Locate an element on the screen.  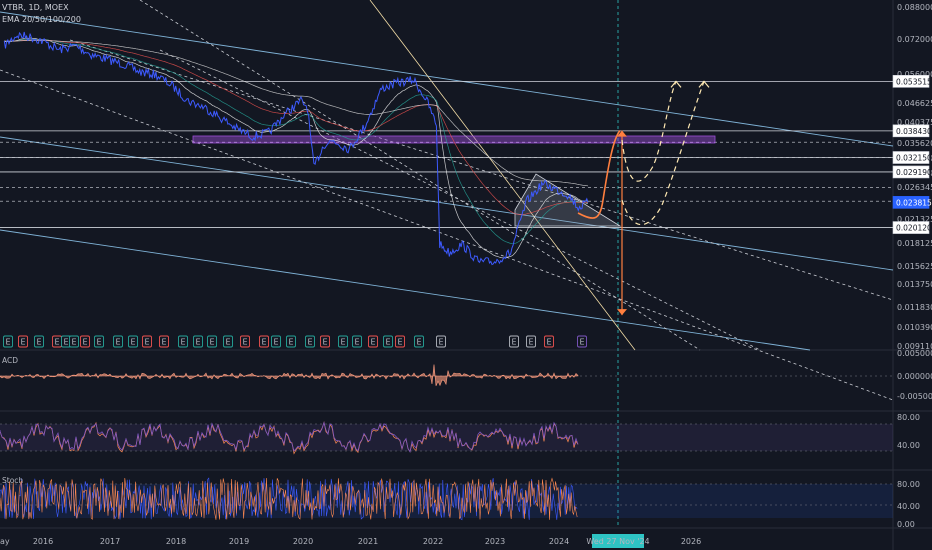
symbol-title: VTBR, 1D, MOEX is located at coordinates (35, 7).